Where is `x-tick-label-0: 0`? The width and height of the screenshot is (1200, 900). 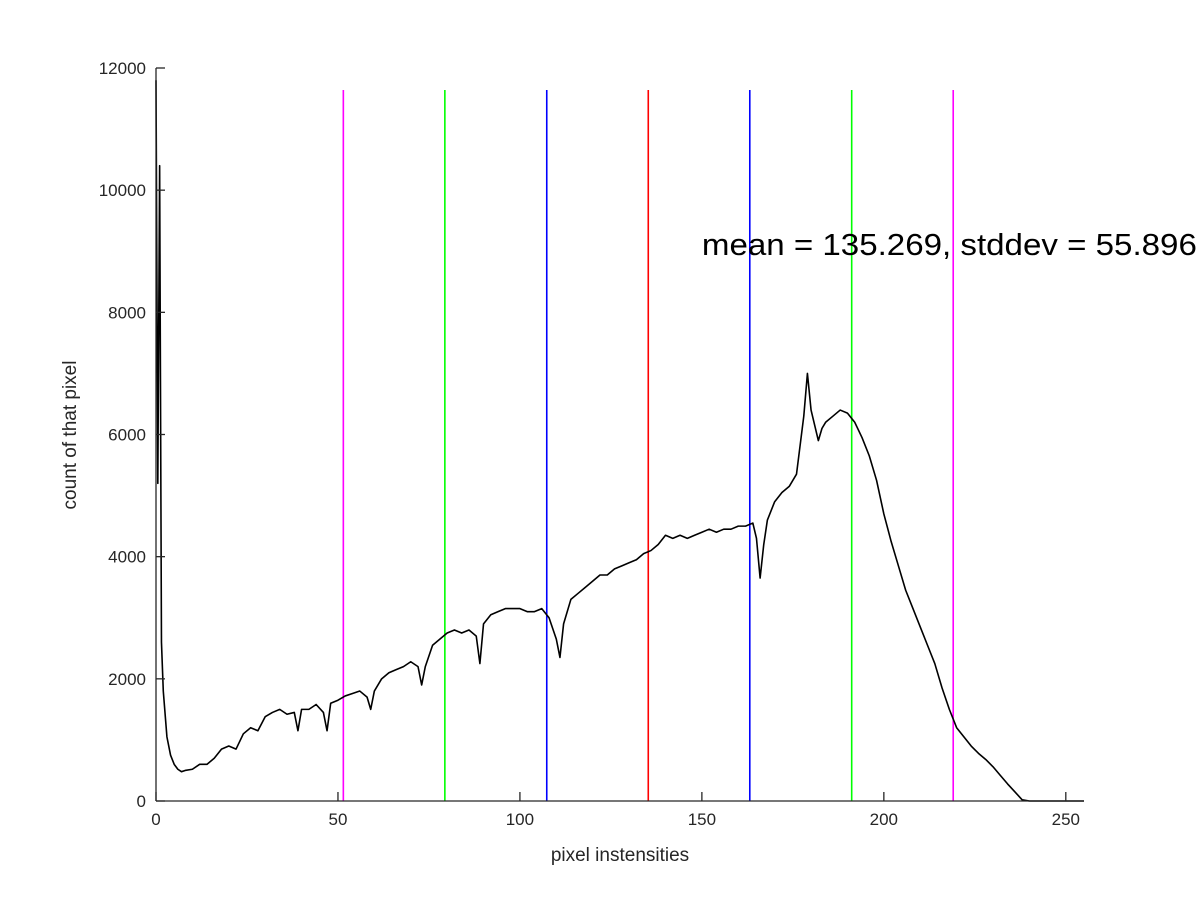
x-tick-label-0: 0 is located at coordinates (155, 819).